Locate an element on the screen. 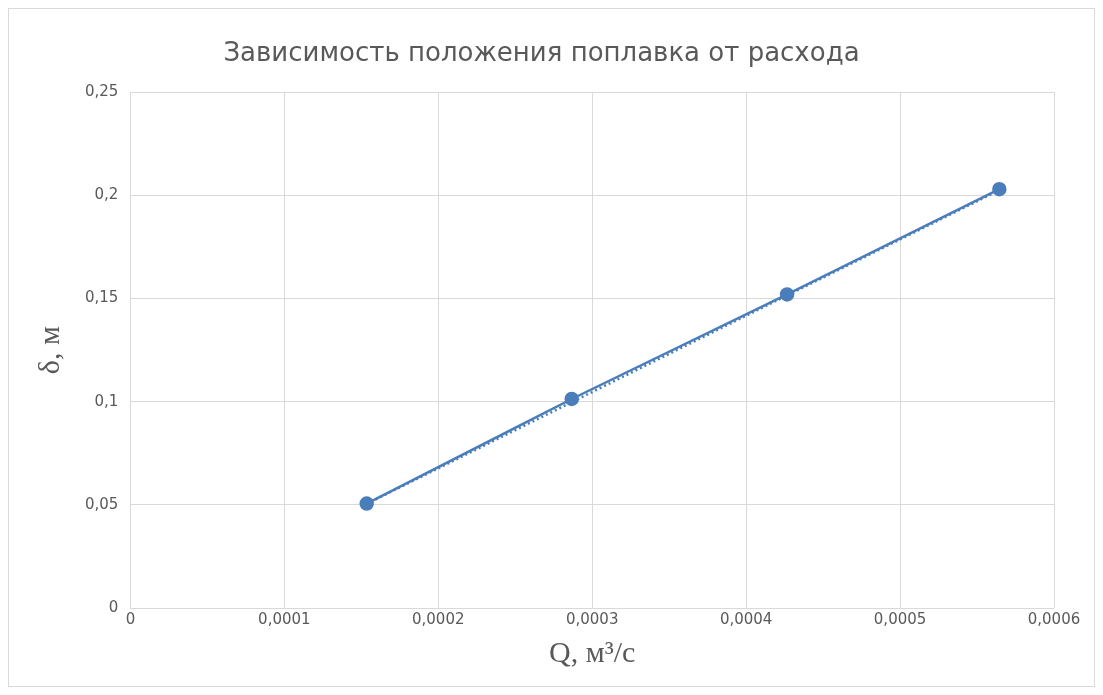 The height and width of the screenshot is (695, 1103). y-axis-title: δ, м is located at coordinates (48, 350).